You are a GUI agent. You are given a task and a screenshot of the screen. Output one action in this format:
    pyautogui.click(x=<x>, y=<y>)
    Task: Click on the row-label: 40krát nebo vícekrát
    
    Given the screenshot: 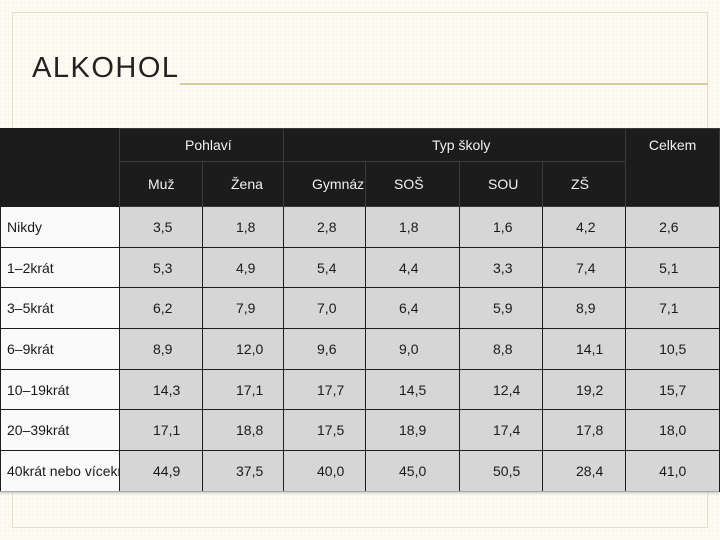 What is the action you would take?
    pyautogui.click(x=60, y=471)
    